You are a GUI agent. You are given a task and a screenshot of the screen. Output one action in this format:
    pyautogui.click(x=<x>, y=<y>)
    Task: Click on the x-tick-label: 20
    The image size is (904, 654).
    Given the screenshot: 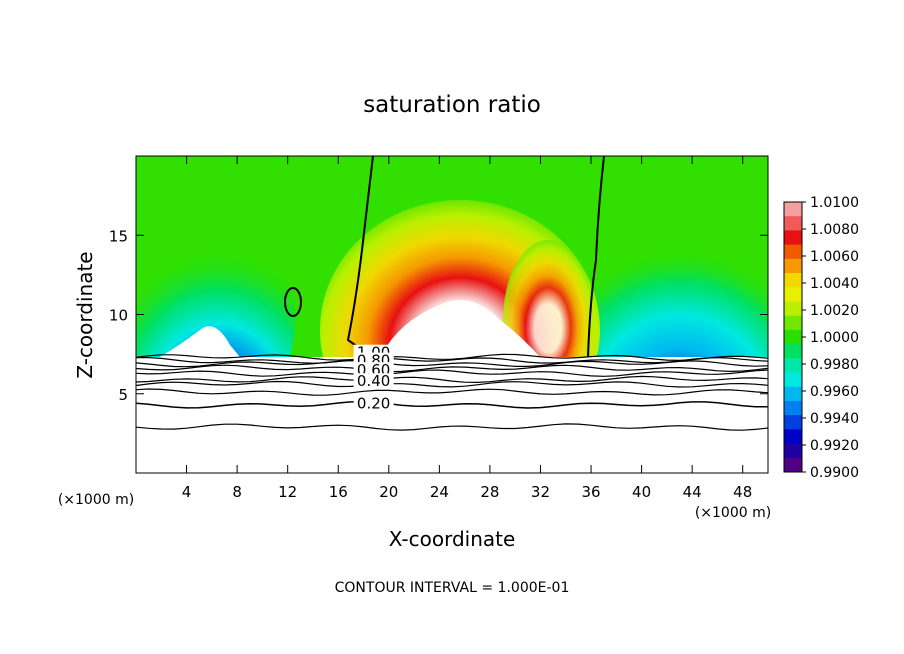 What is the action you would take?
    pyautogui.click(x=388, y=492)
    